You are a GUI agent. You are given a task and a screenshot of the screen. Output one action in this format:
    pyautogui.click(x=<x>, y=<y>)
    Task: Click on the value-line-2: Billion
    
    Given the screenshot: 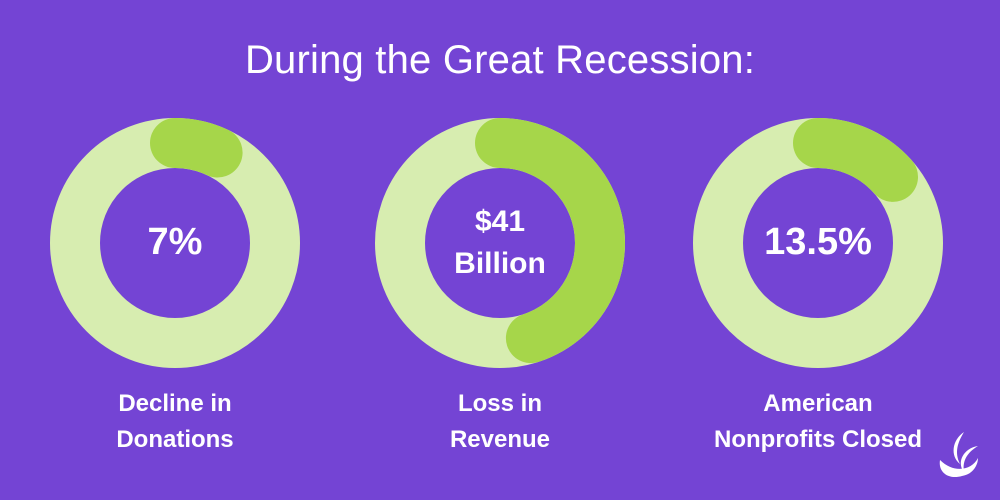 What is the action you would take?
    pyautogui.click(x=500, y=263)
    